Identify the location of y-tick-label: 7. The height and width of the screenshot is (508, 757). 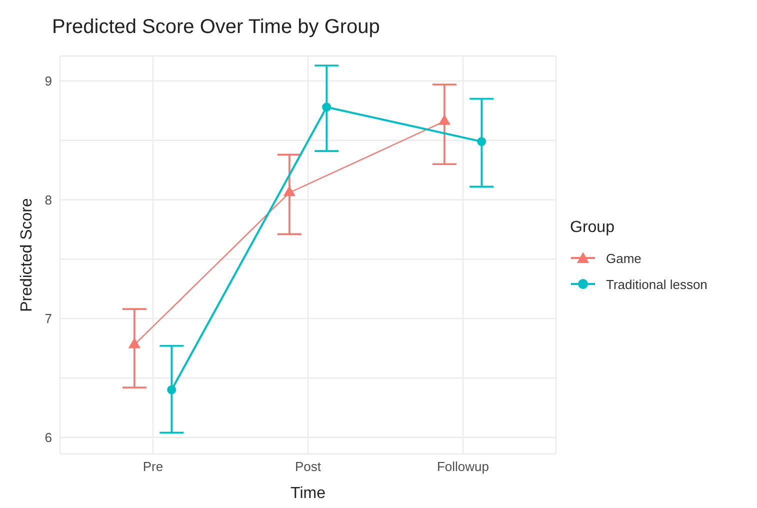
(48, 318).